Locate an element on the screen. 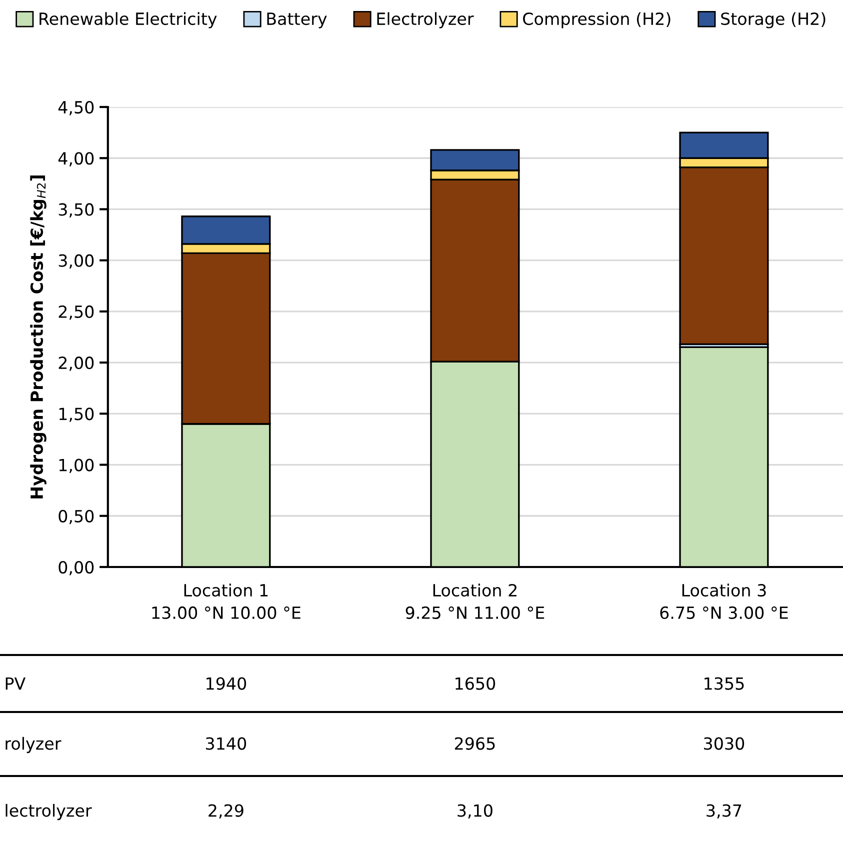  y-tick-label: 3,50 is located at coordinates (76, 210).